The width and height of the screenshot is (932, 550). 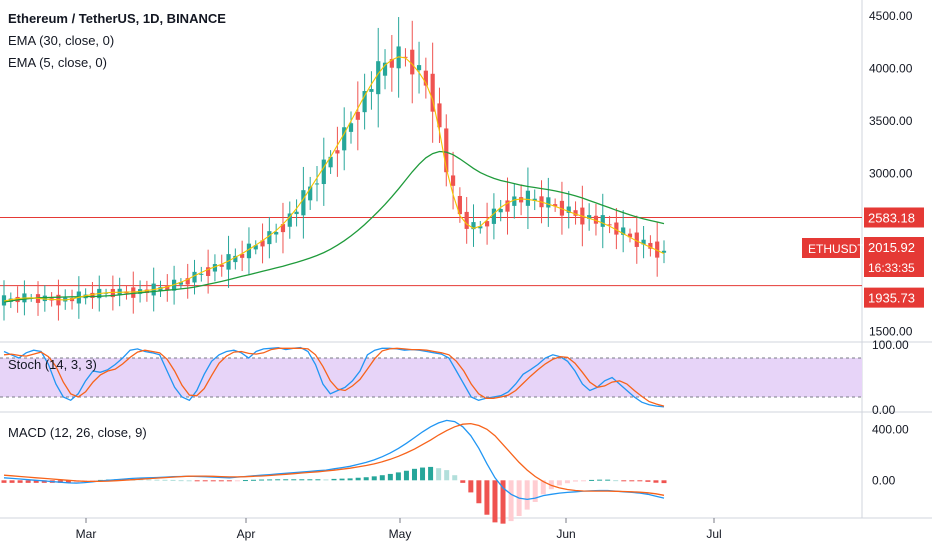 I want to click on last-price-label: 2015.92, so click(x=891, y=247).